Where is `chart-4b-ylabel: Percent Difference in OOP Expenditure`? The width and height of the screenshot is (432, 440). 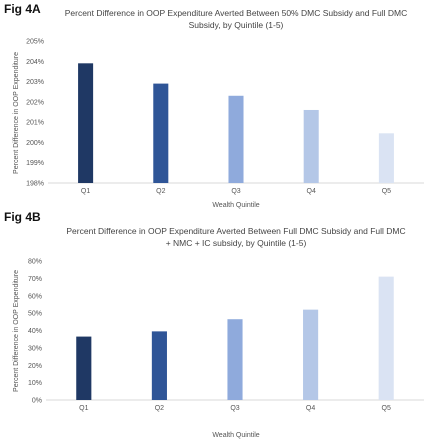
chart-4b-ylabel: Percent Difference in OOP Expenditure is located at coordinates (16, 331).